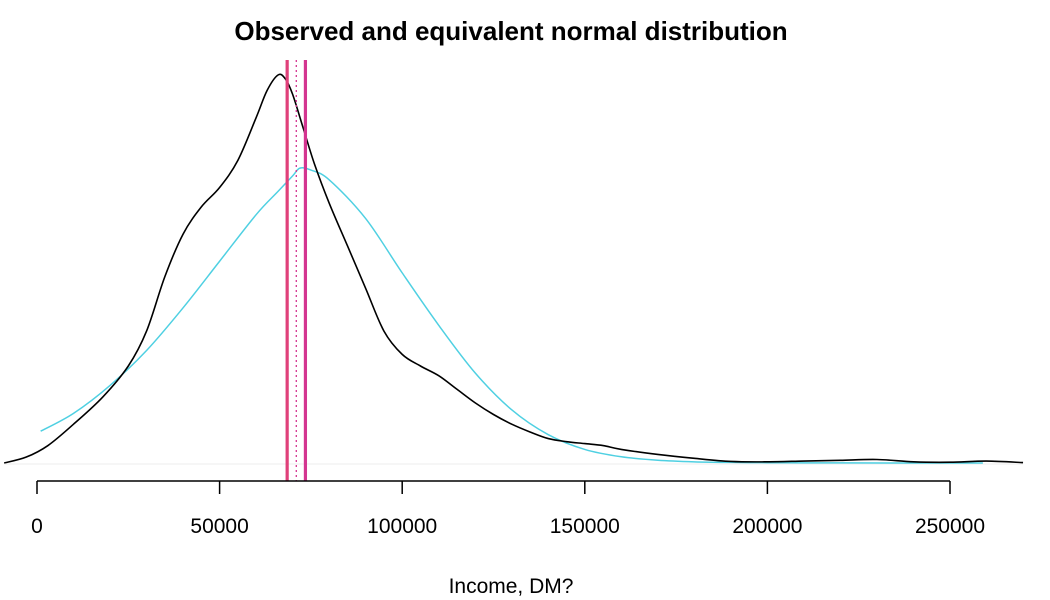 The width and height of the screenshot is (1050, 600). I want to click on x-tick-label: 50000, so click(219, 526).